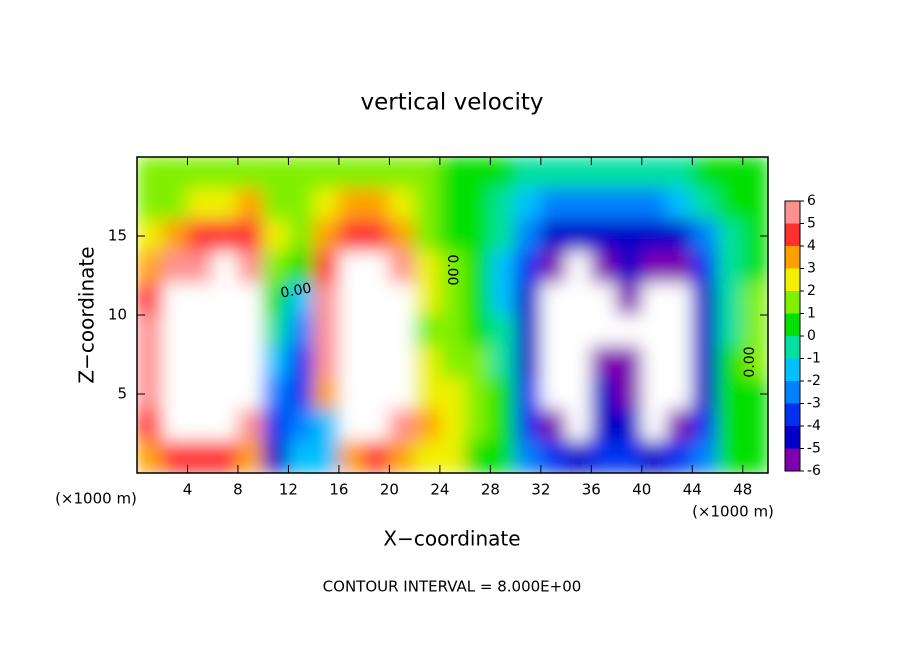 The image size is (904, 654). What do you see at coordinates (452, 587) in the screenshot?
I see `footer: CONTOUR INTERVAL = 8.000E+00` at bounding box center [452, 587].